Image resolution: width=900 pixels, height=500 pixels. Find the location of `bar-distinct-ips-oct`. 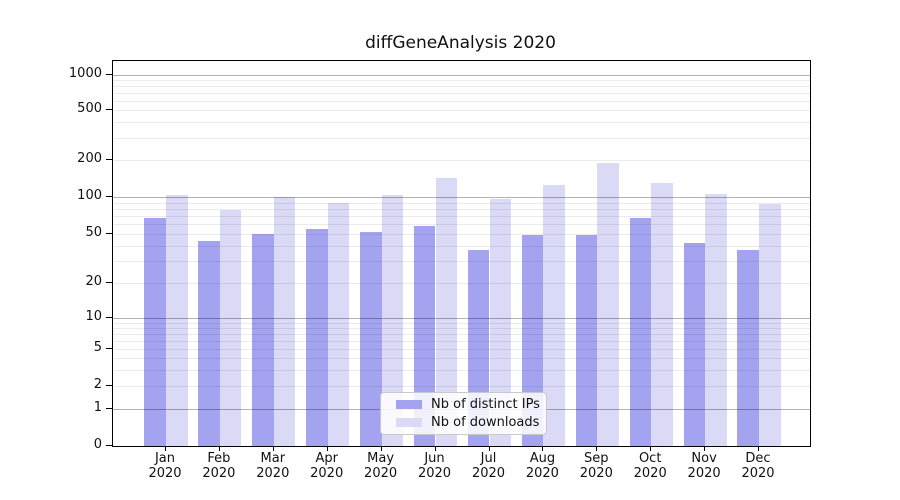

bar-distinct-ips-oct is located at coordinates (640, 332).